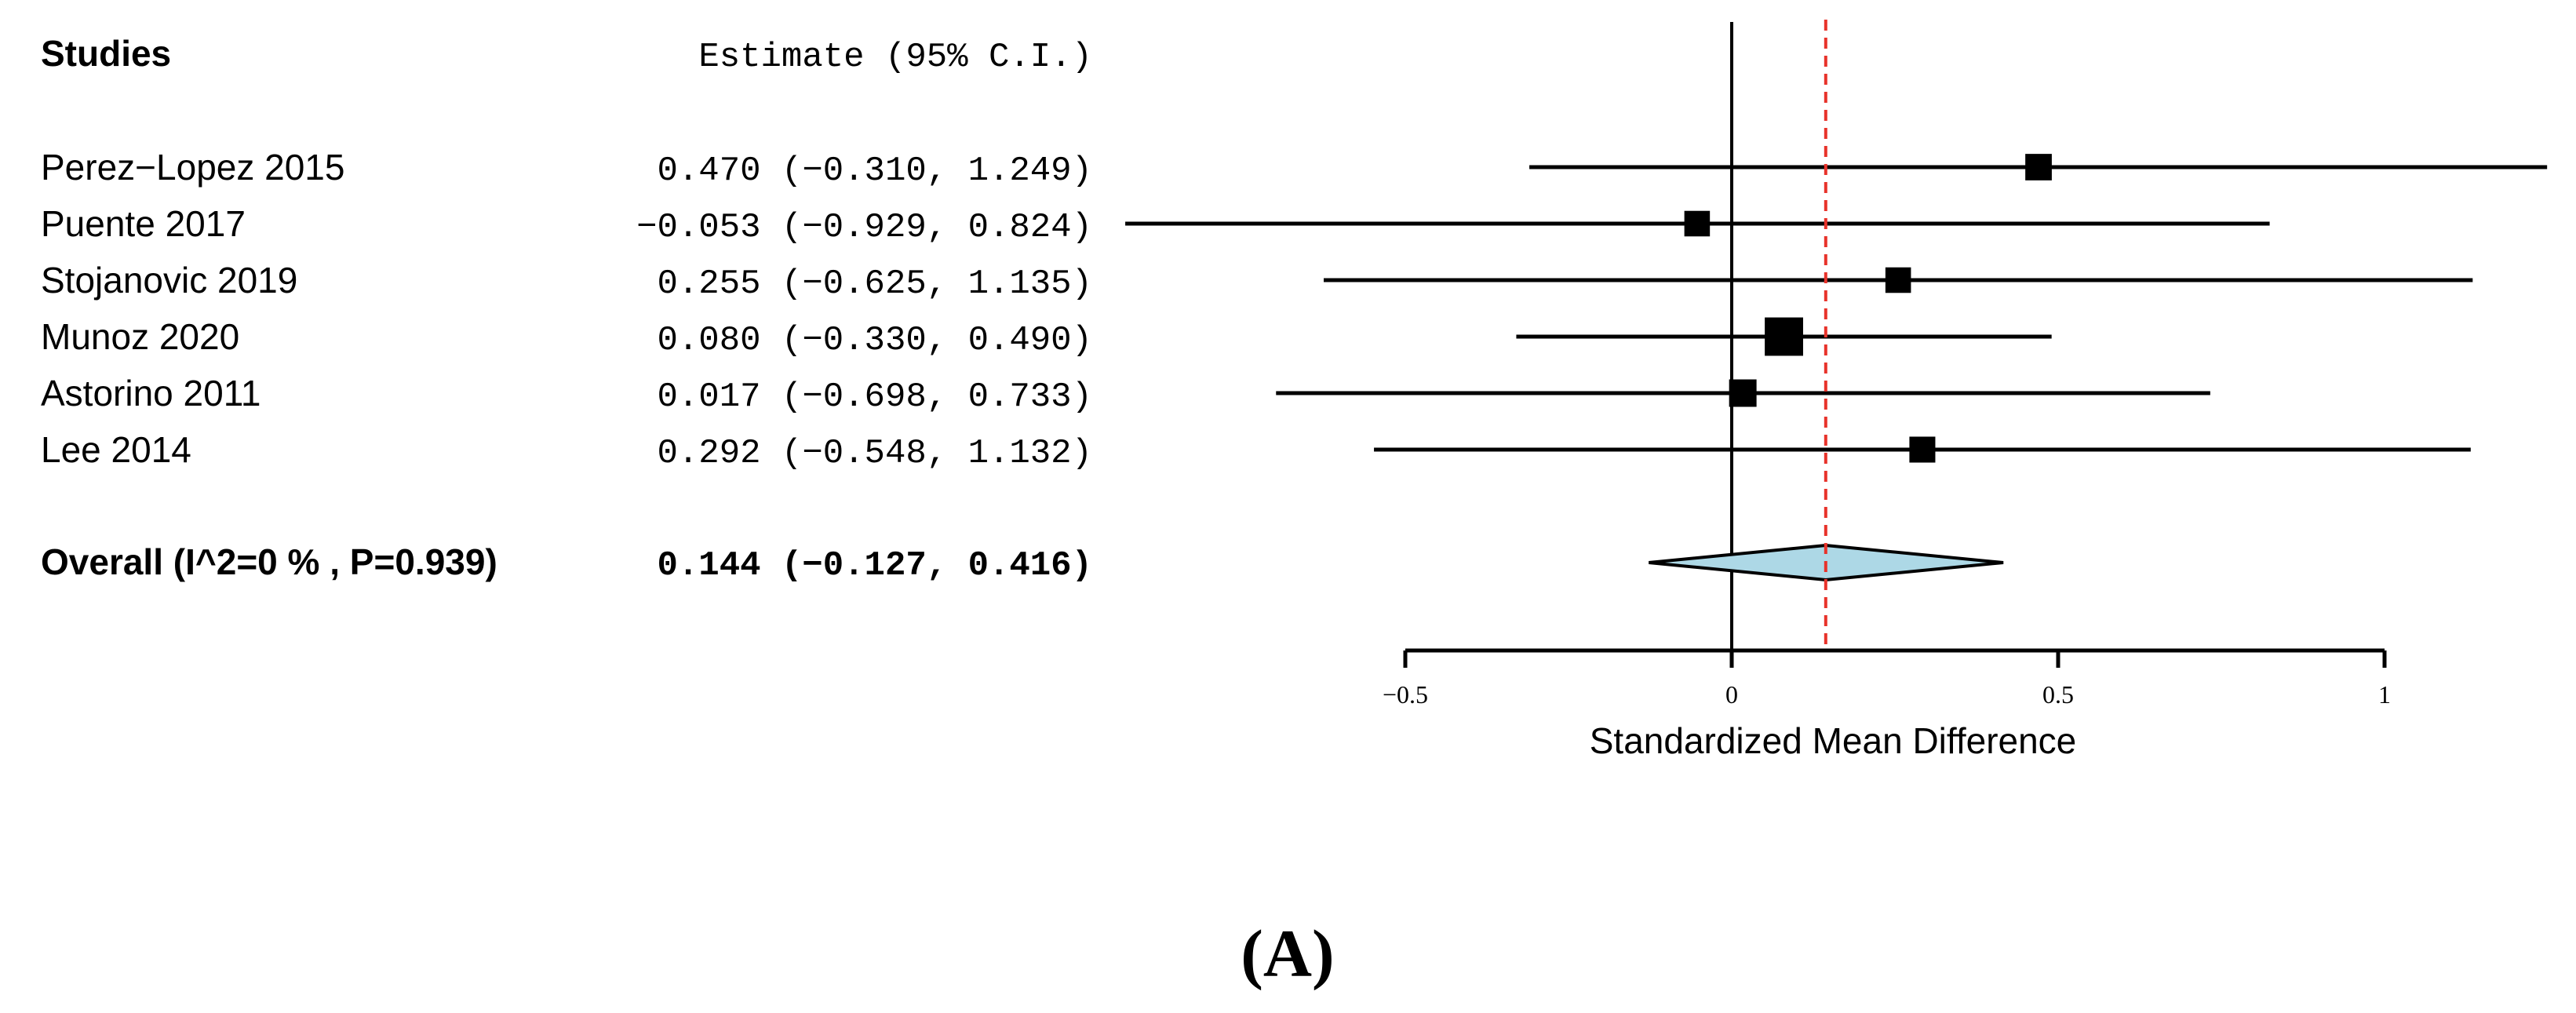  What do you see at coordinates (875, 284) in the screenshot?
I see `study-estimate-text: 0.255 (−0.625, 1.135)` at bounding box center [875, 284].